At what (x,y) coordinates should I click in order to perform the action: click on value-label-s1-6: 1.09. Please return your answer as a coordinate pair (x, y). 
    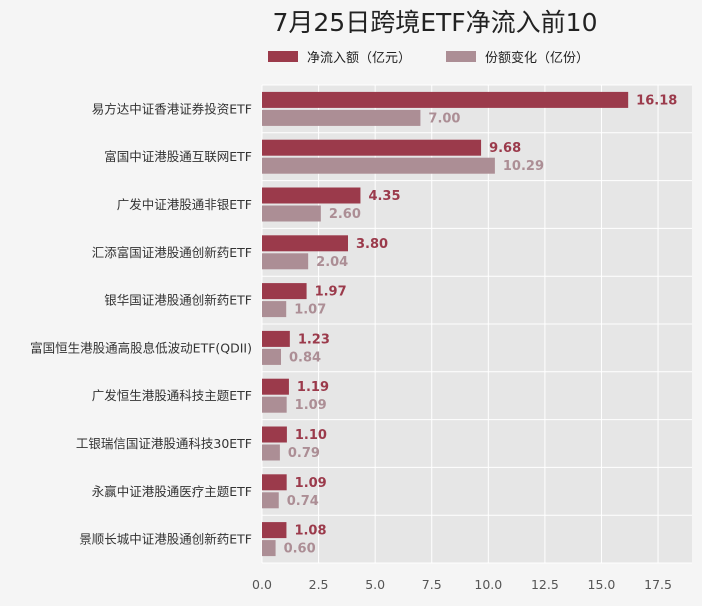
    Looking at the image, I should click on (311, 405).